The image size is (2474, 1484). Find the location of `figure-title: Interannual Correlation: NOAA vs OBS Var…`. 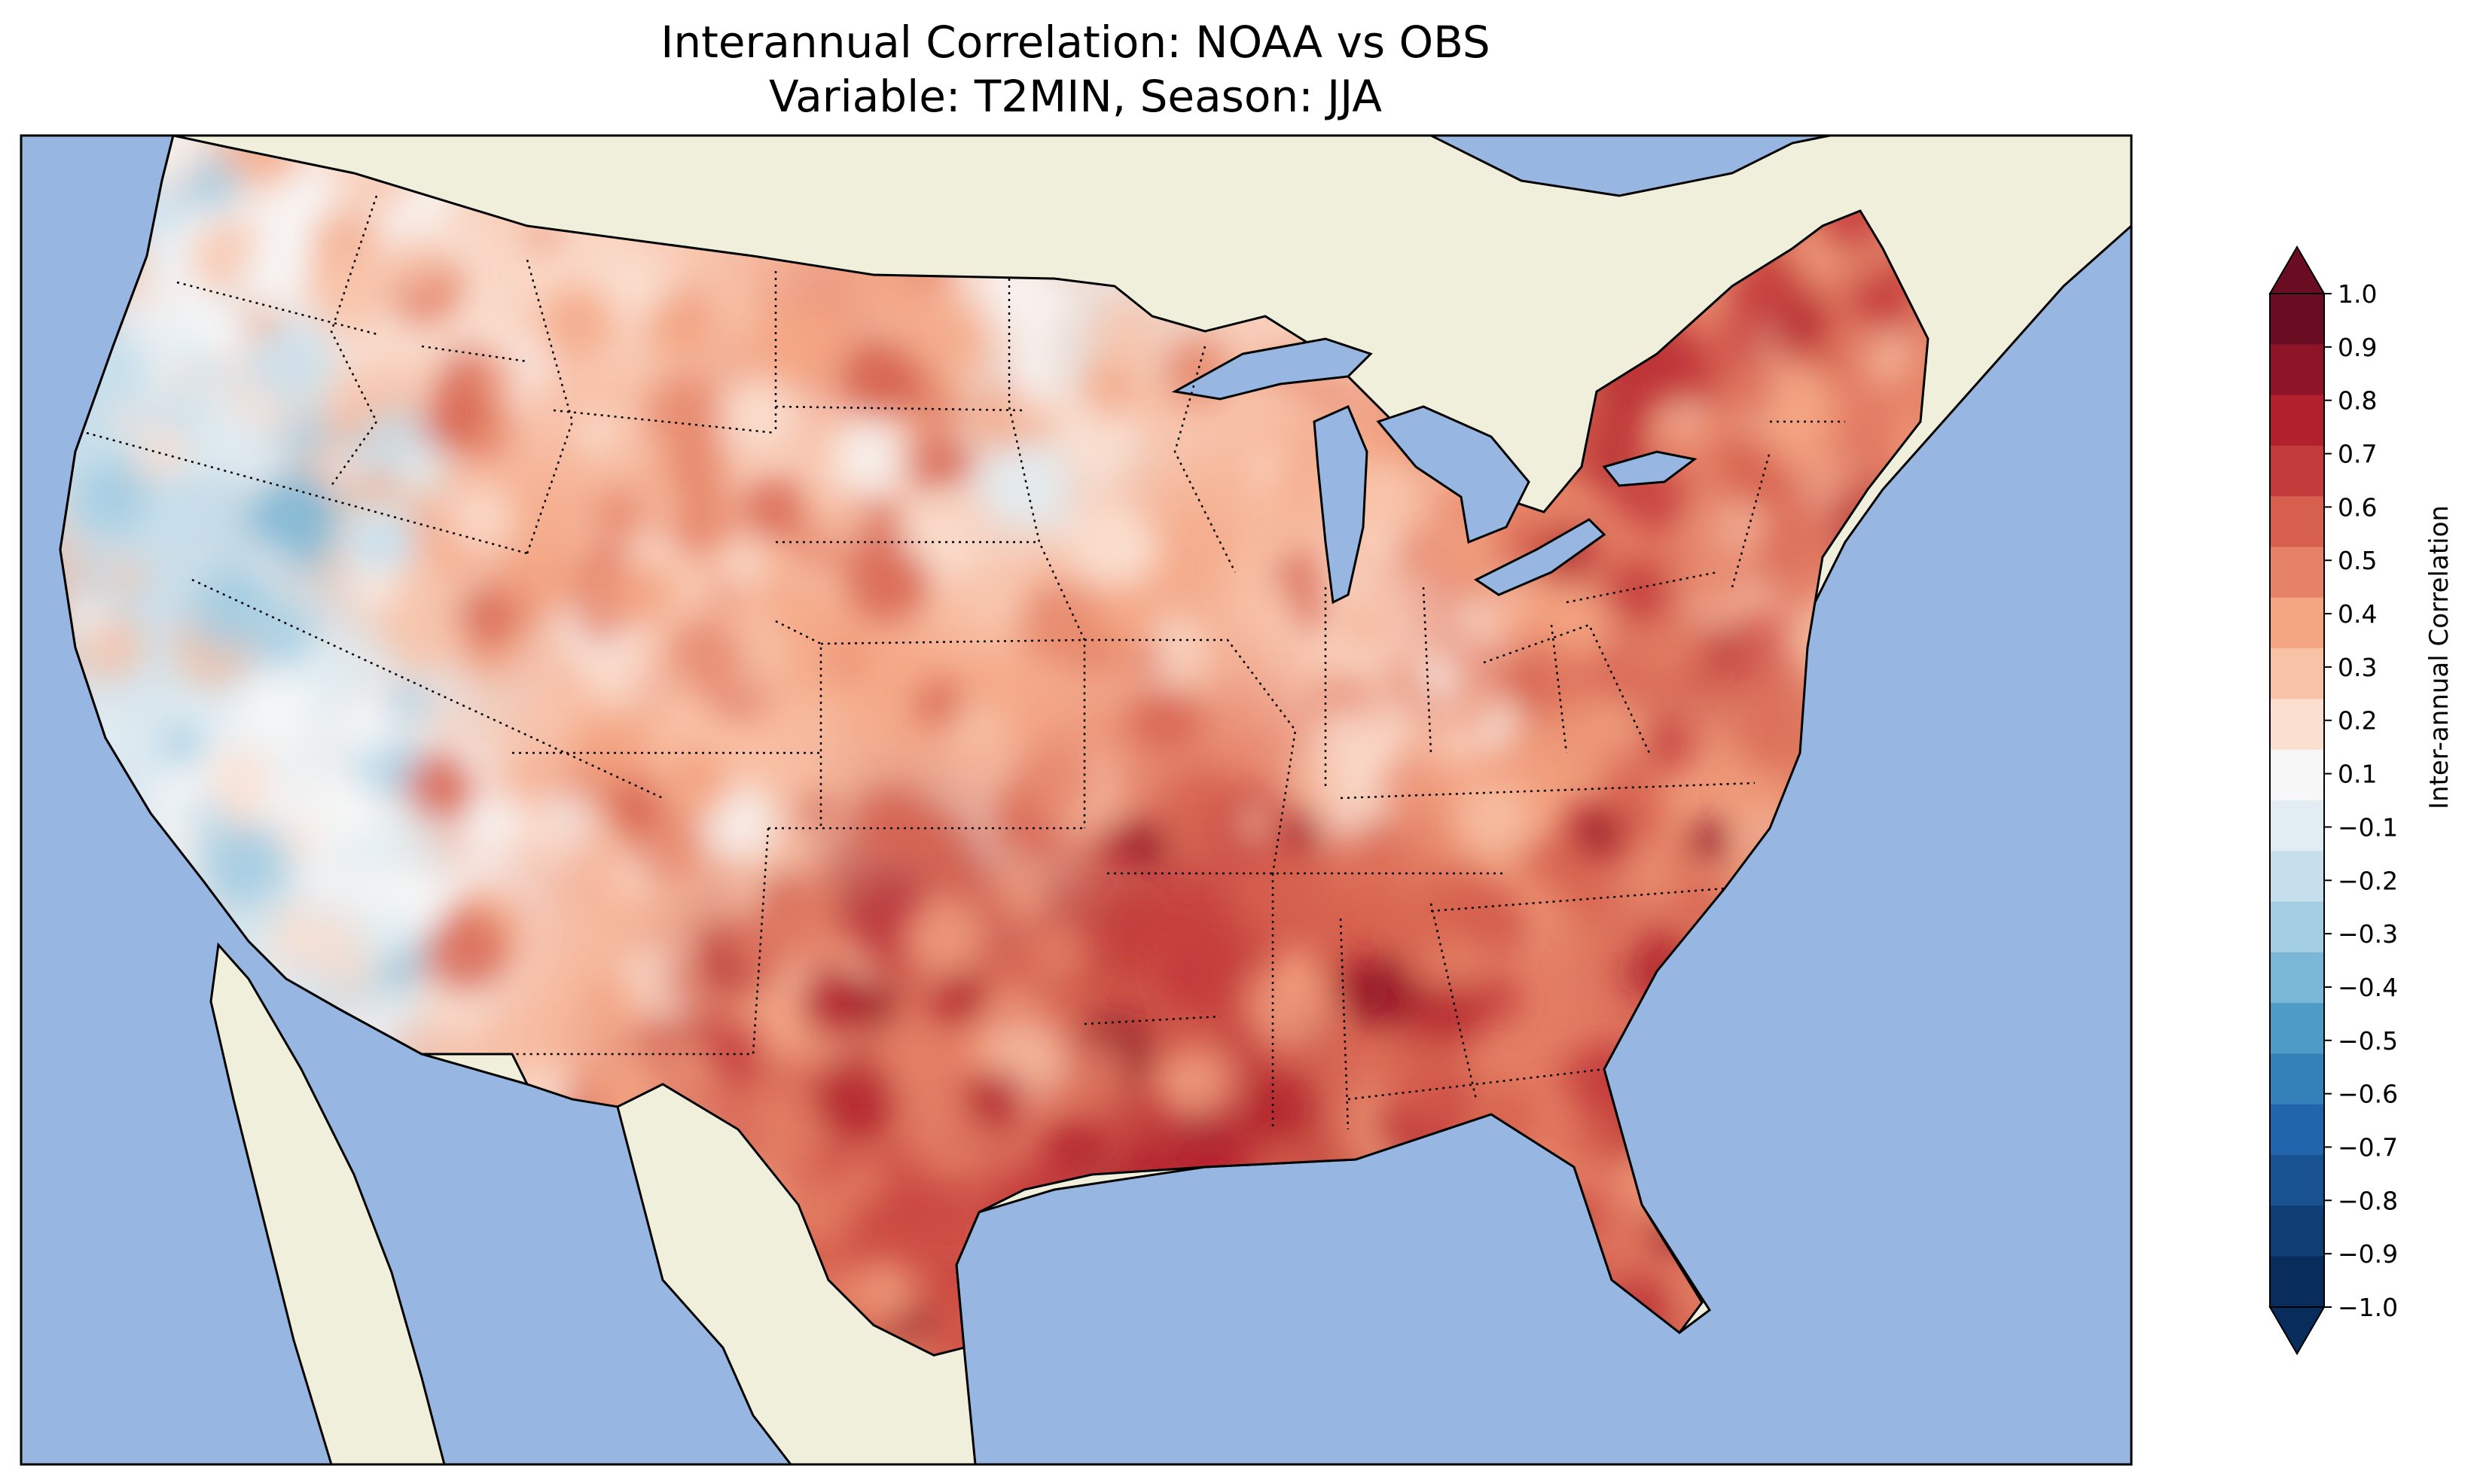

figure-title: Interannual Correlation: NOAA vs OBS Var… is located at coordinates (1075, 69).